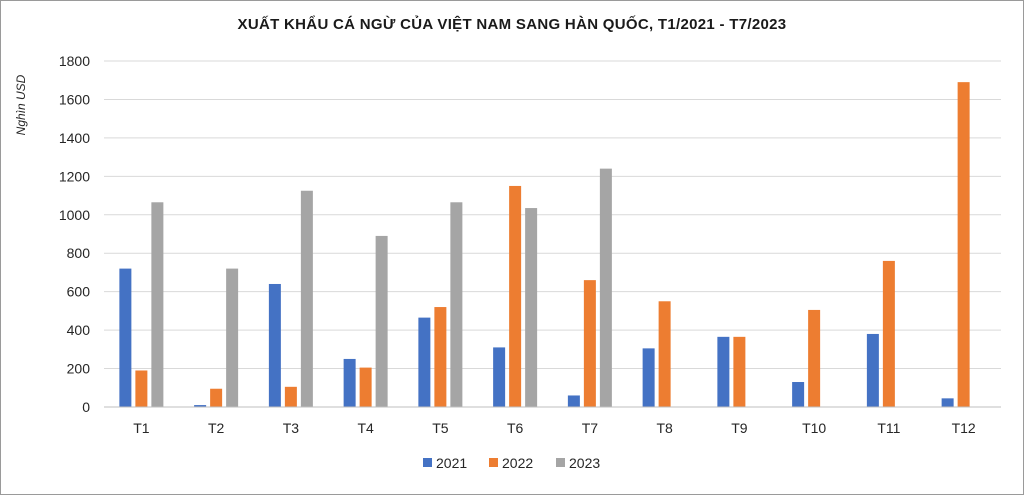 Image resolution: width=1024 pixels, height=495 pixels. I want to click on y-tick-label: 800, so click(79, 253).